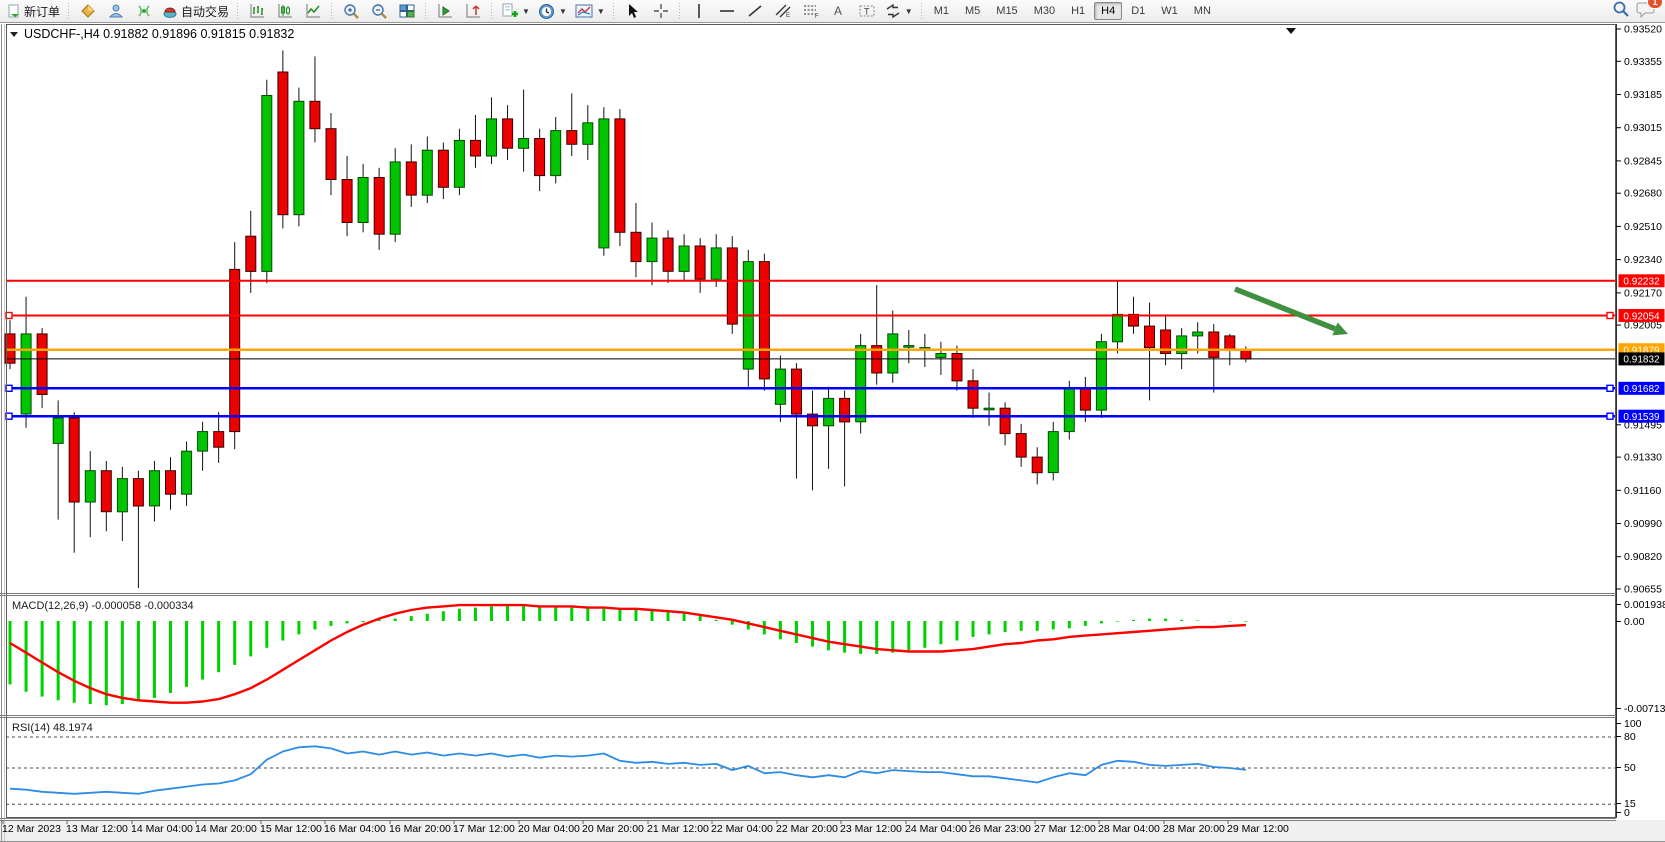  I want to click on timeframe-m1: M1, so click(941, 11).